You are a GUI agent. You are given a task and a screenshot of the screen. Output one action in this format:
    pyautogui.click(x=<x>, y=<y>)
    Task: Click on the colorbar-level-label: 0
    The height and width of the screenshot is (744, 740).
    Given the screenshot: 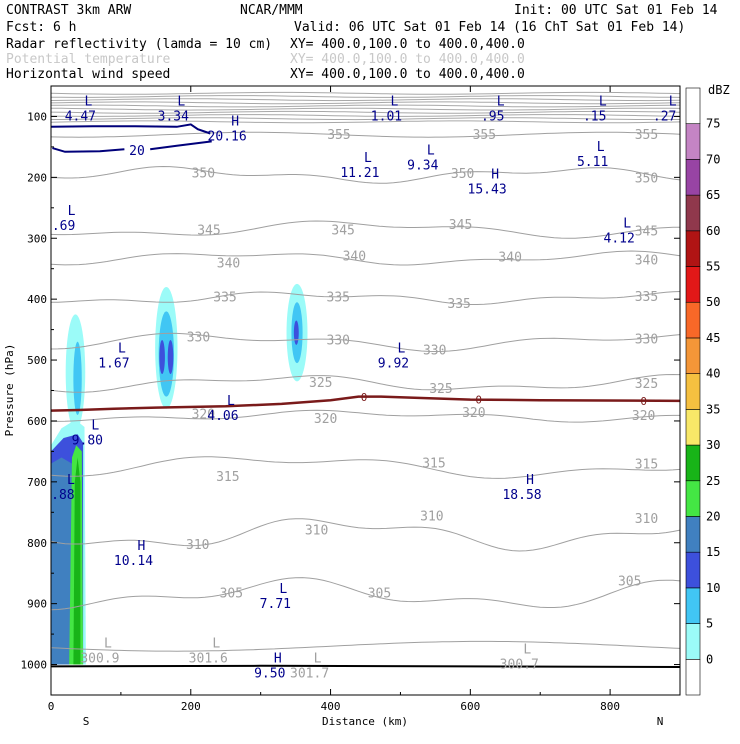 What is the action you would take?
    pyautogui.click(x=709, y=659)
    